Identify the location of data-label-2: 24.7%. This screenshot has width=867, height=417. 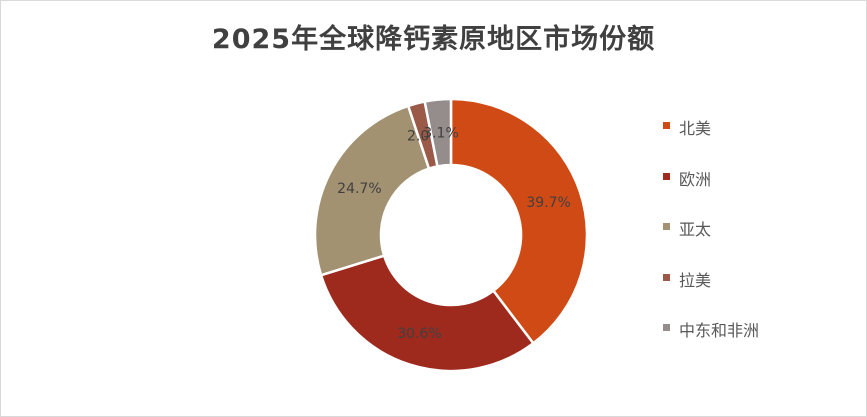
(359, 189).